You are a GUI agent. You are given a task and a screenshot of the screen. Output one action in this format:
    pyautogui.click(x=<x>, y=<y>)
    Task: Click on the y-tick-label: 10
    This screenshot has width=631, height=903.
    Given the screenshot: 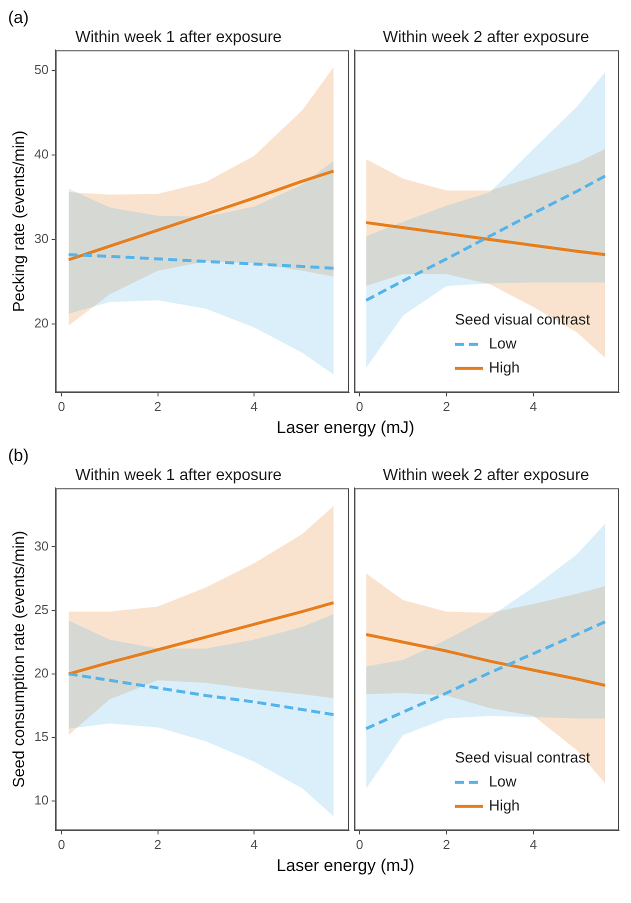 What is the action you would take?
    pyautogui.click(x=41, y=800)
    